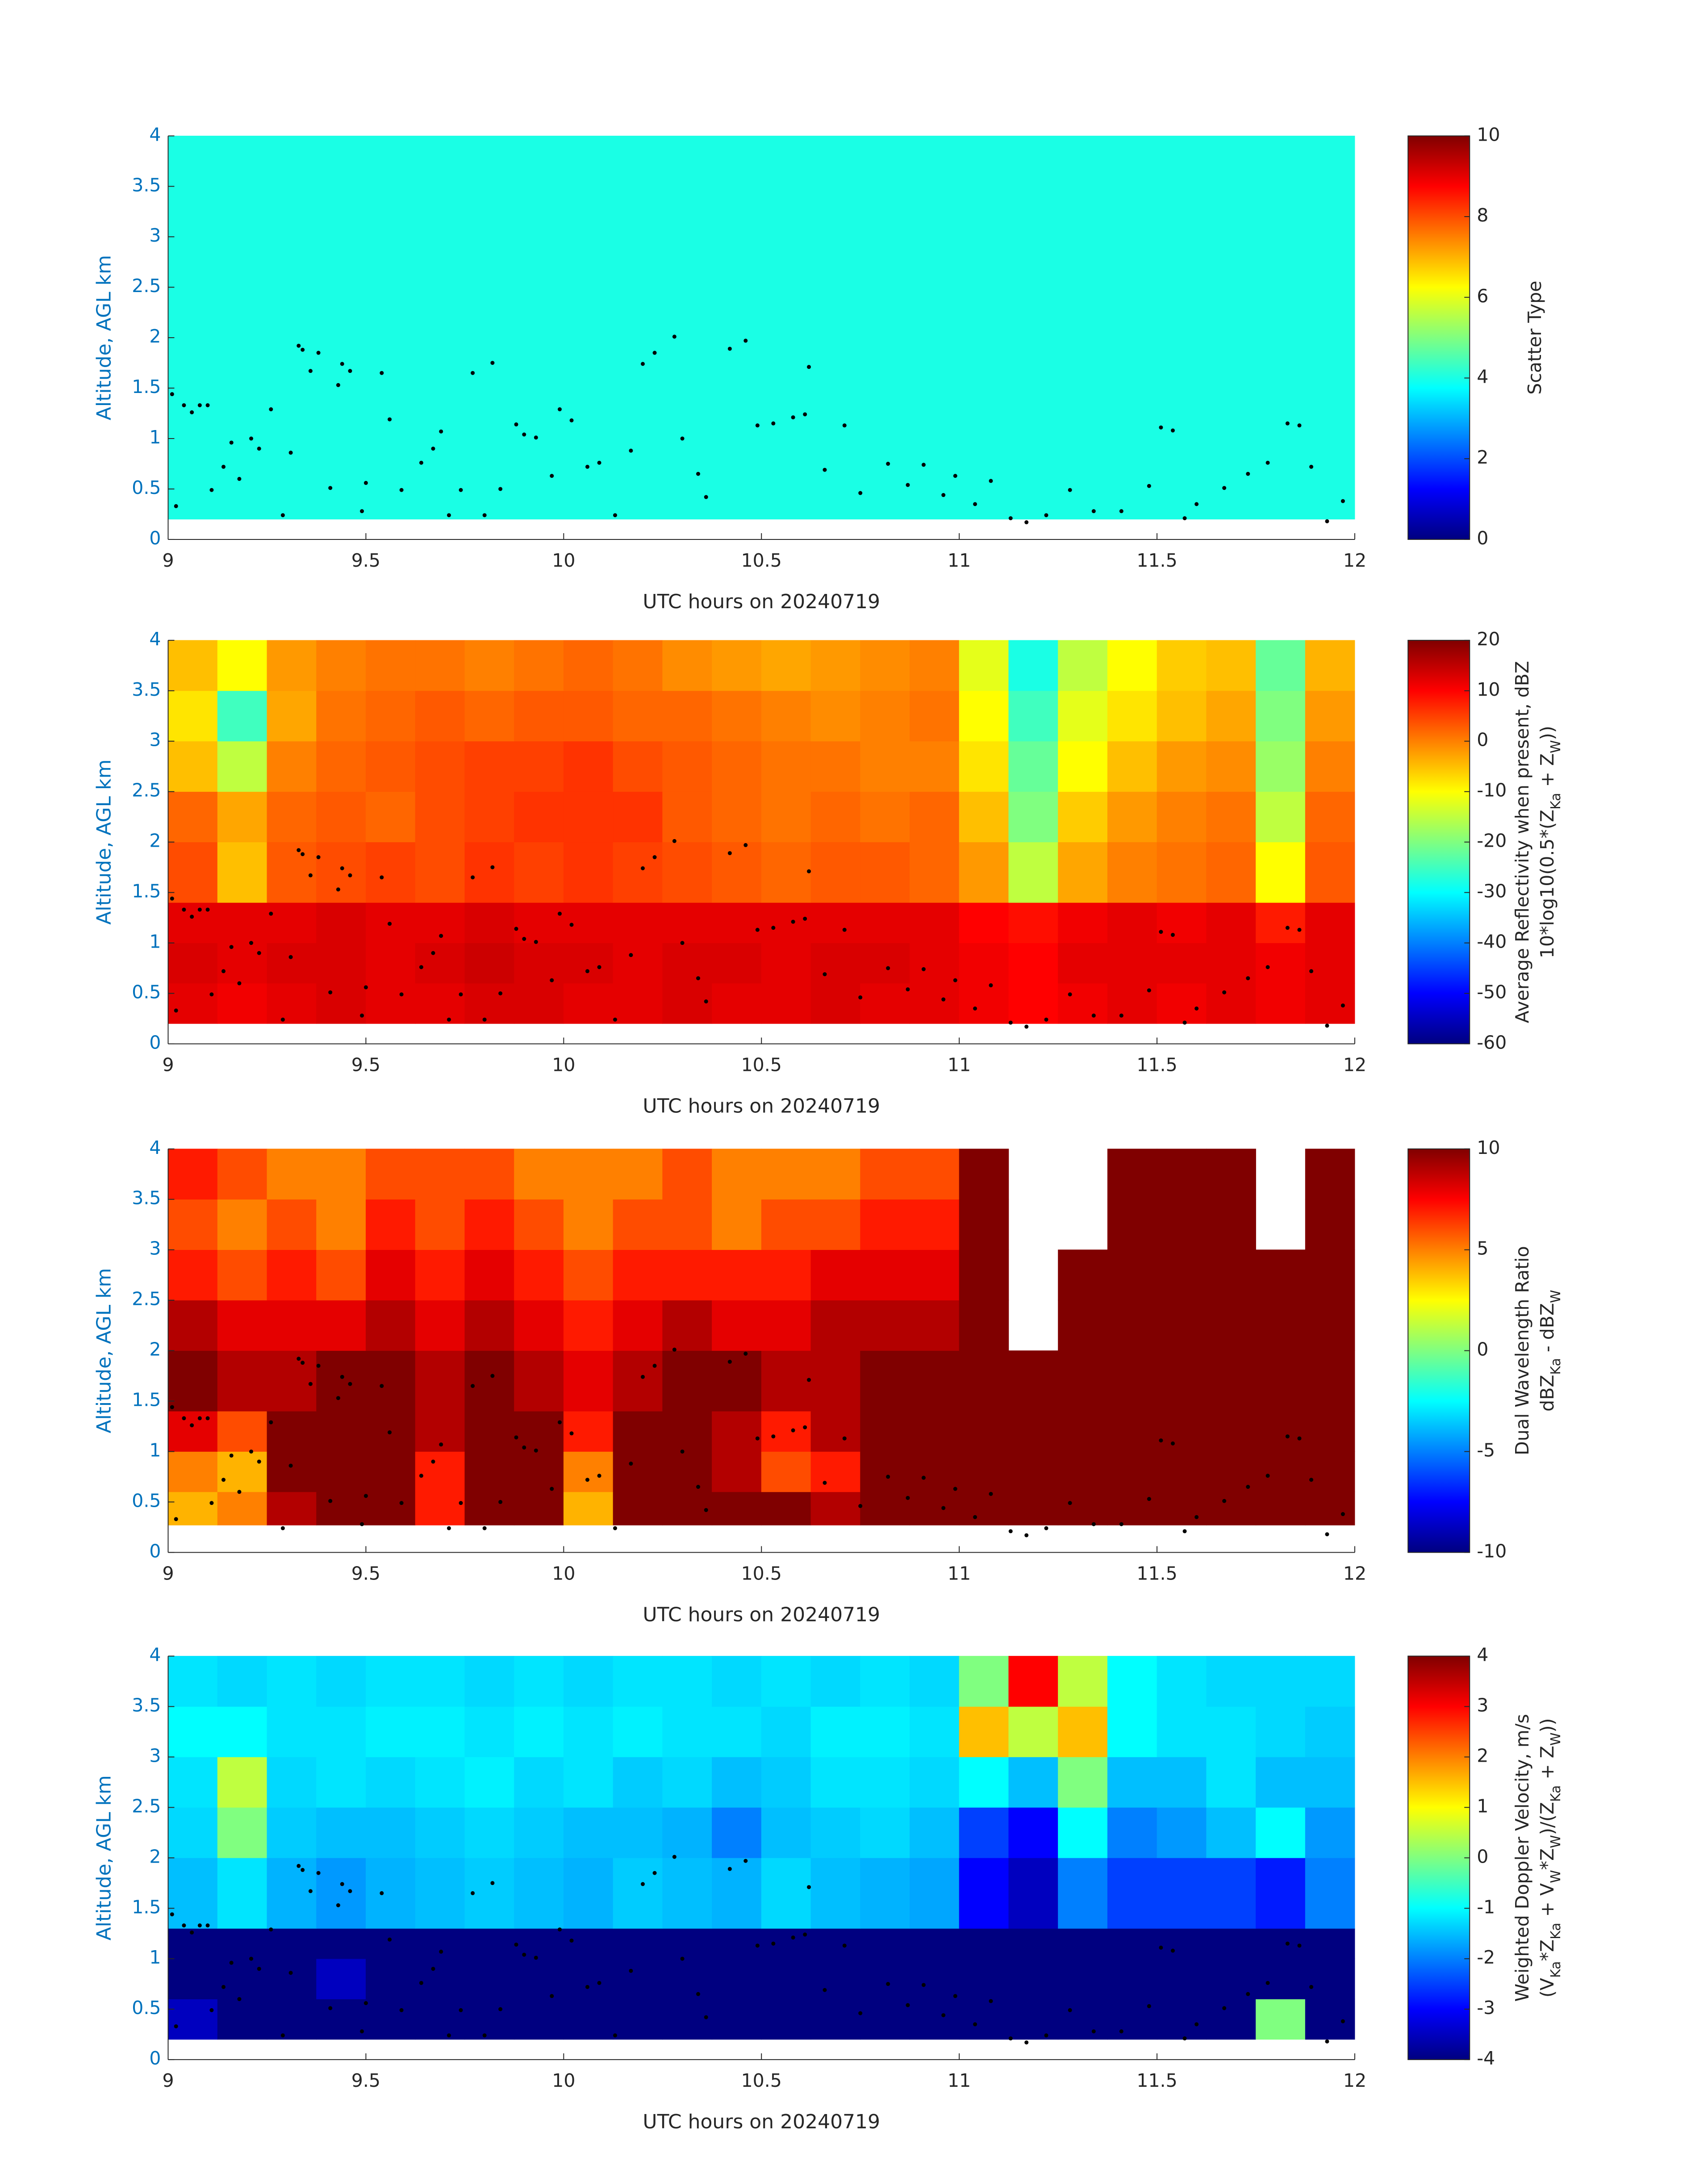 The width and height of the screenshot is (1708, 2177). Describe the element at coordinates (1492, 891) in the screenshot. I see `colorbar-tick-label: -30` at that location.